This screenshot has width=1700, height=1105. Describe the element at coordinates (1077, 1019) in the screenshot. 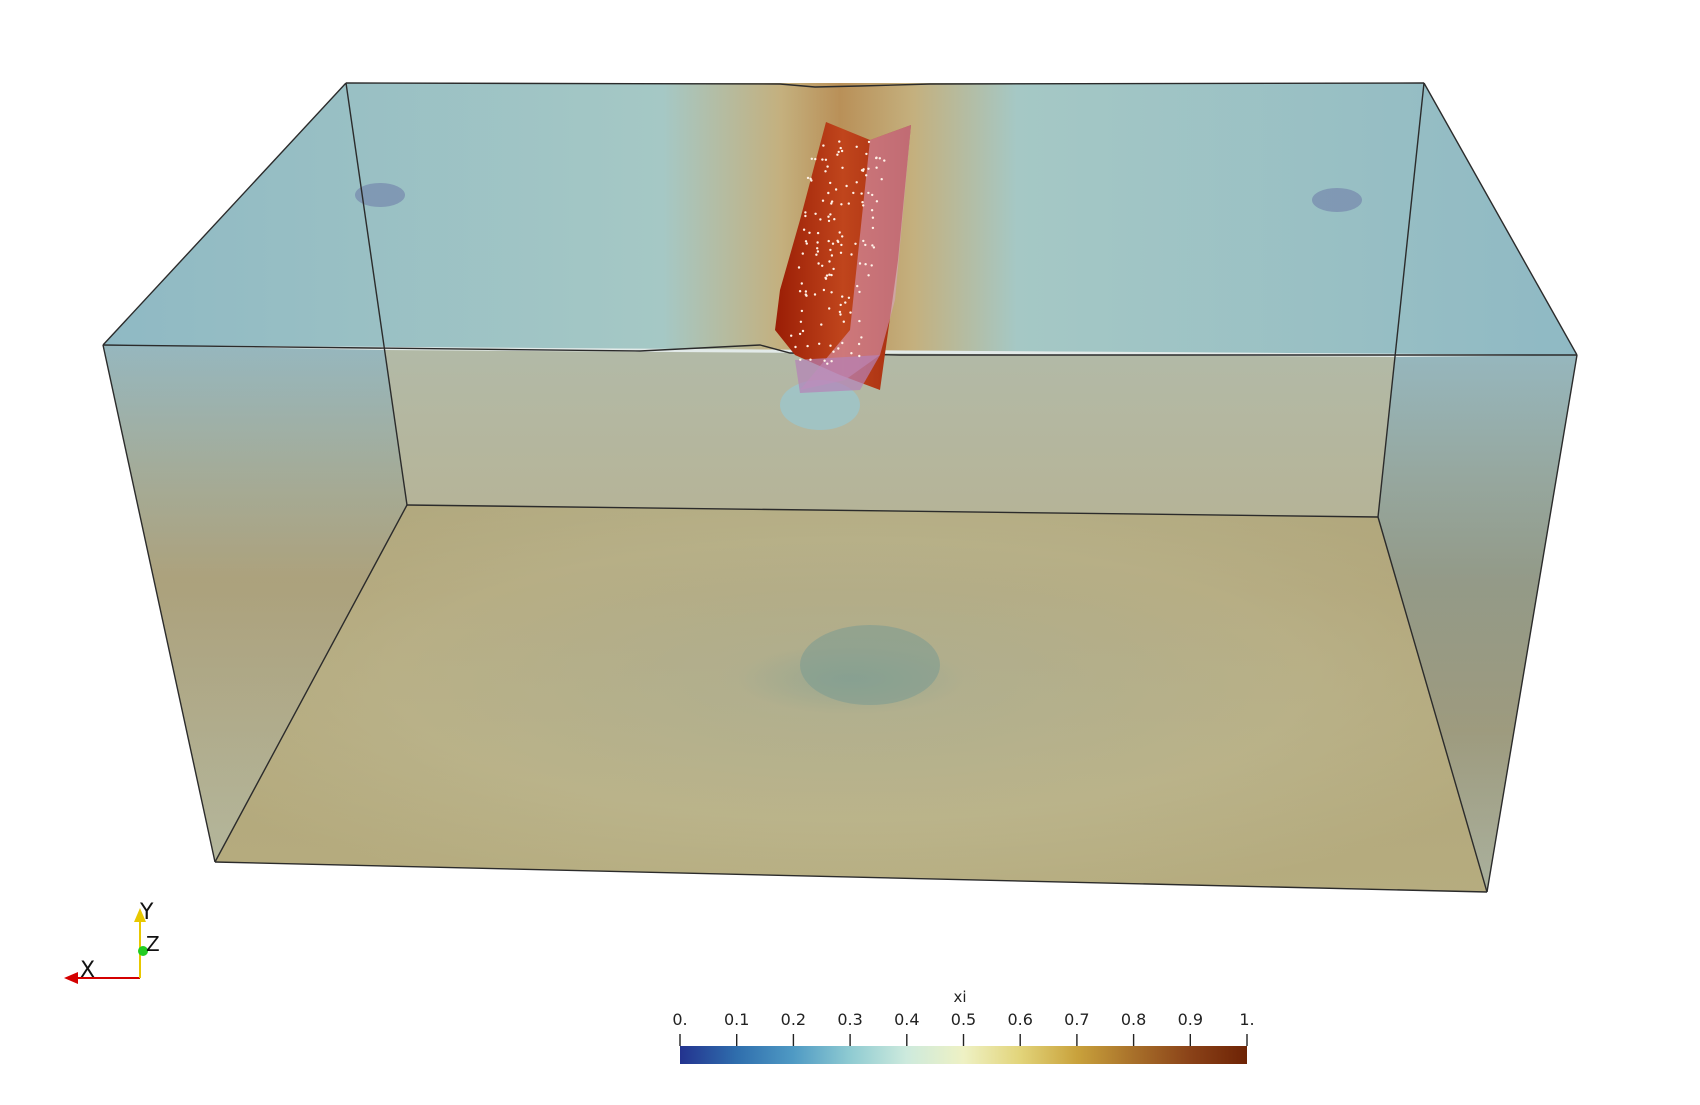

I see `colorbar-tick-label: 0.7` at that location.